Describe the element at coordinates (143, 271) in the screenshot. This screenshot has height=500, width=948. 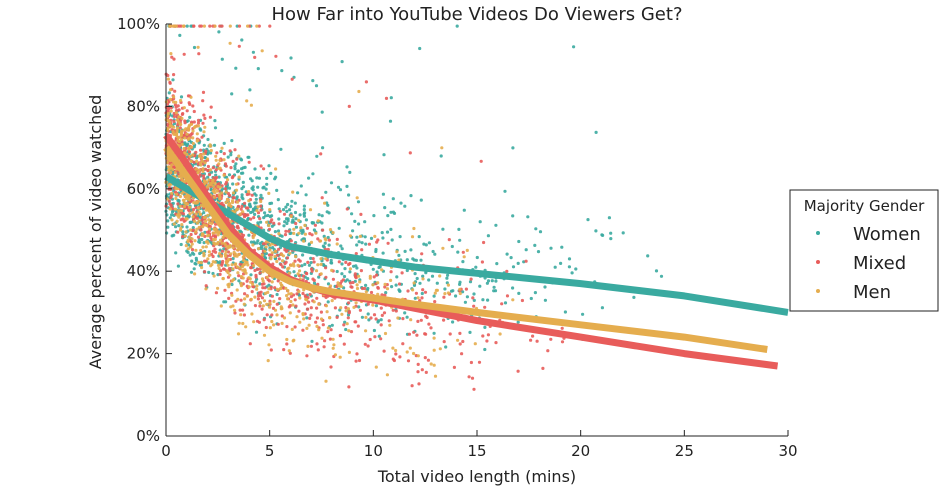
I see `y-tick-label: 40%` at that location.